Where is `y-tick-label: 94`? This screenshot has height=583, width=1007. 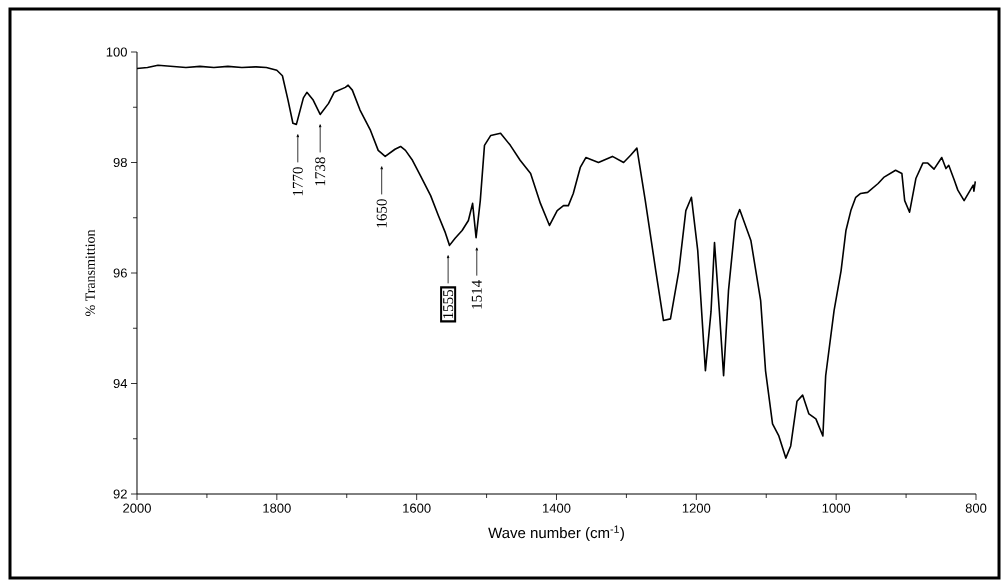
y-tick-label: 94 is located at coordinates (120, 383).